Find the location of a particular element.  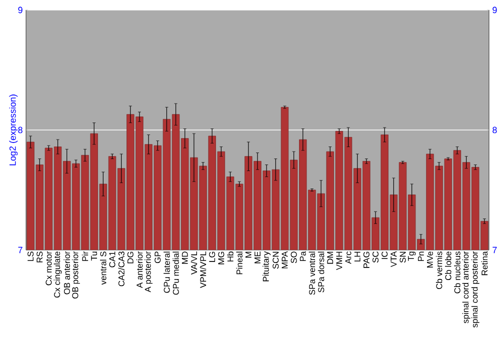

x-tick-label: MD is located at coordinates (185, 258).